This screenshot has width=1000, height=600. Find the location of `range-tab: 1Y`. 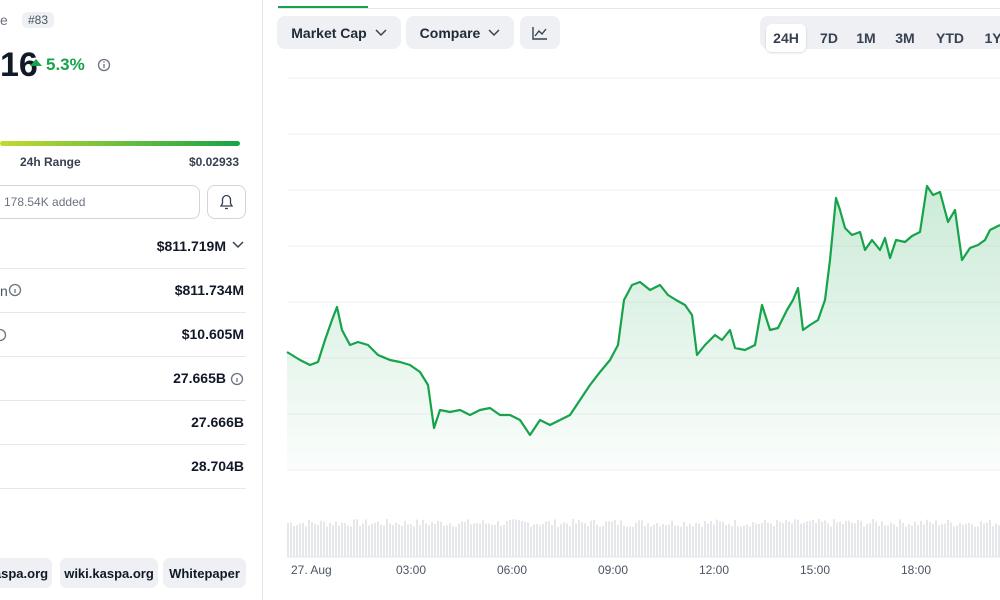

range-tab: 1Y is located at coordinates (992, 38).